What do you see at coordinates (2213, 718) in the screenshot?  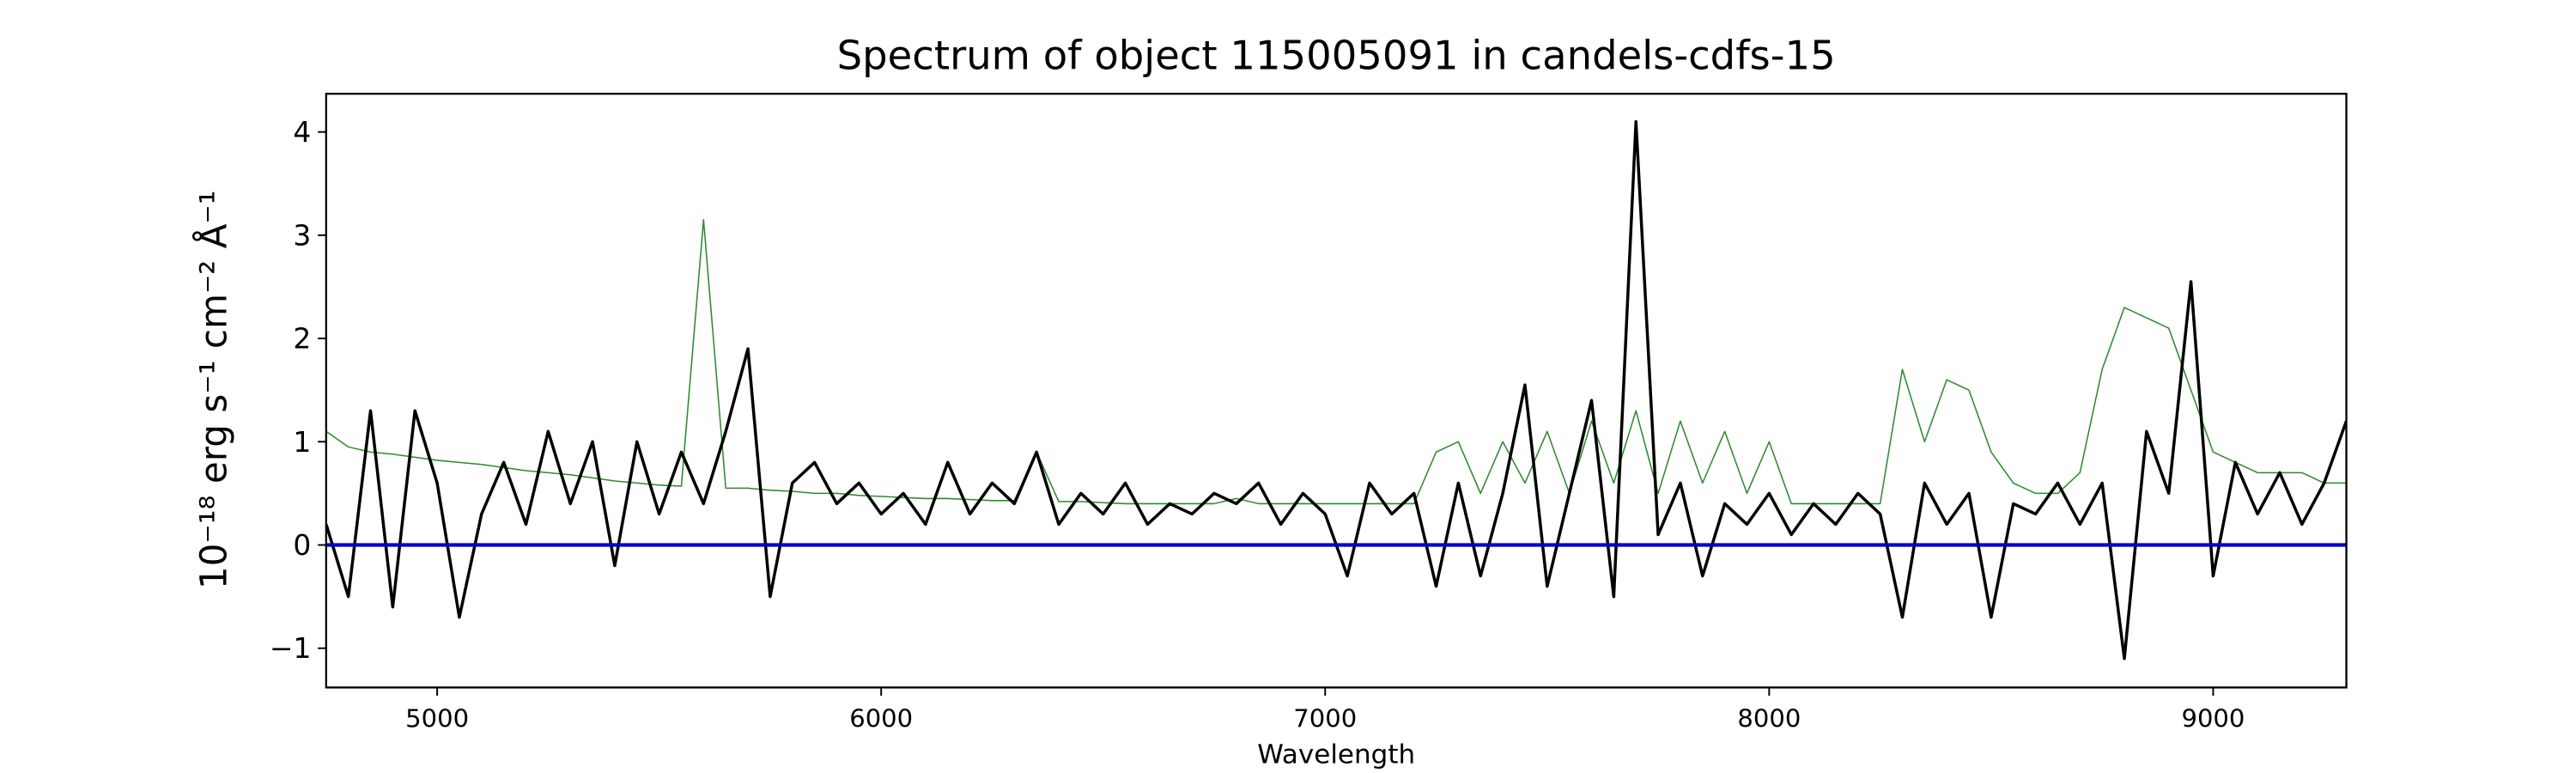 I see `x-tick-label: 9000` at bounding box center [2213, 718].